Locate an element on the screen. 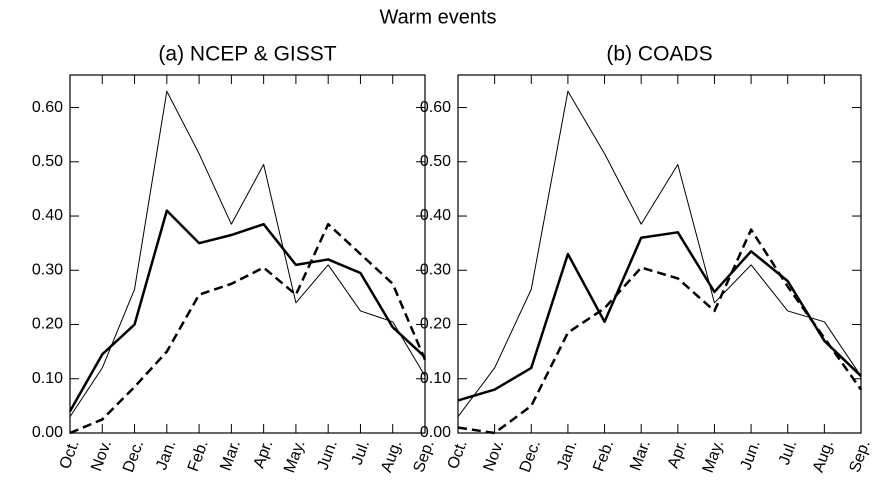 This screenshot has height=497, width=877. panel-title: (b) COADS is located at coordinates (659, 54).